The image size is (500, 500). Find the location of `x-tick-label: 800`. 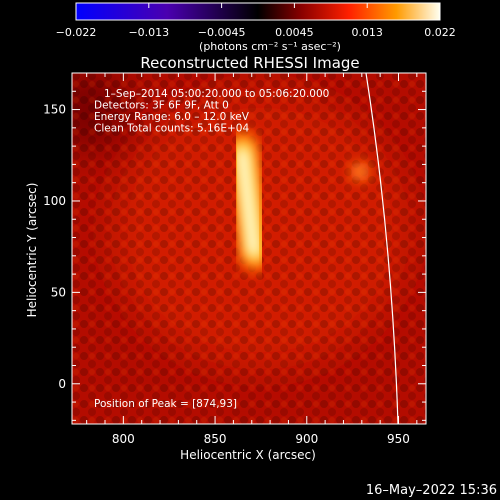

x-tick-label: 800 is located at coordinates (123, 439).